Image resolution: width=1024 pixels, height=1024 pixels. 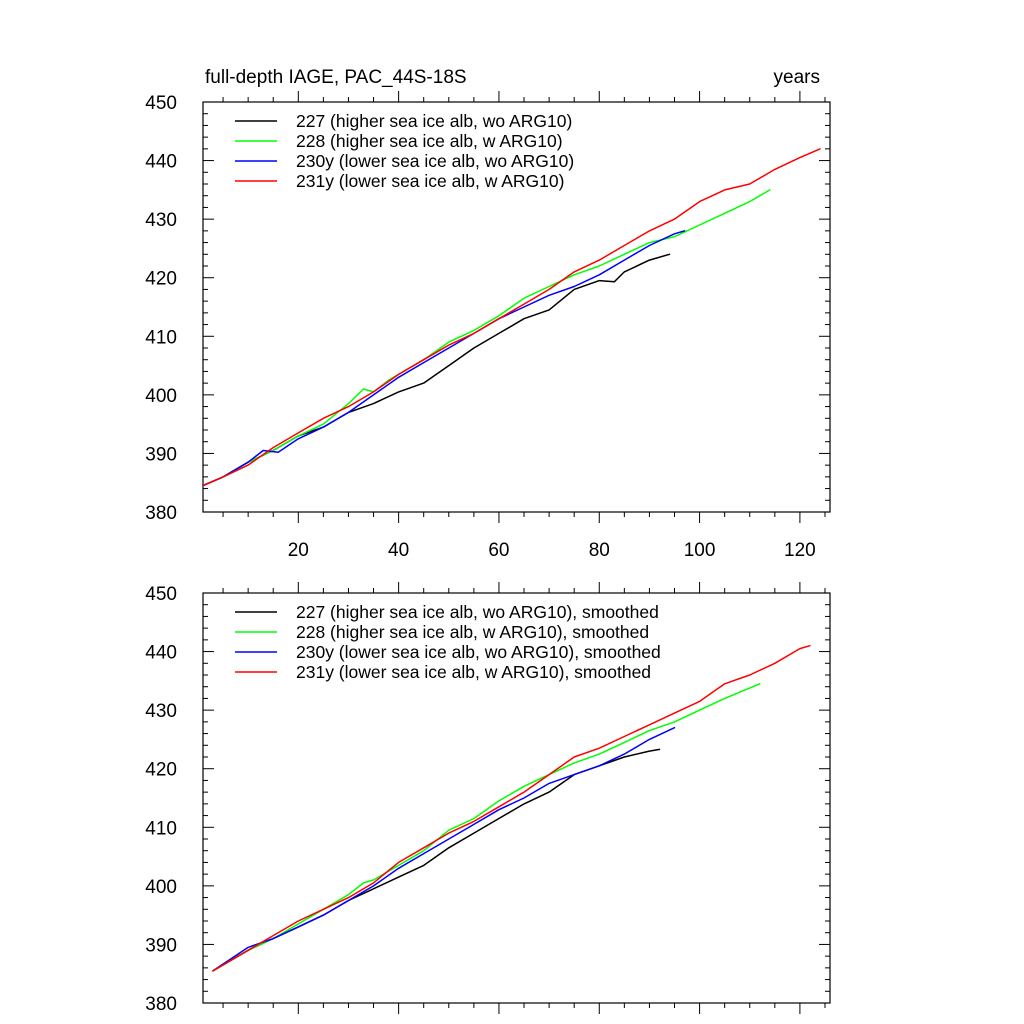 What do you see at coordinates (298, 550) in the screenshot?
I see `x-tick-label: 20` at bounding box center [298, 550].